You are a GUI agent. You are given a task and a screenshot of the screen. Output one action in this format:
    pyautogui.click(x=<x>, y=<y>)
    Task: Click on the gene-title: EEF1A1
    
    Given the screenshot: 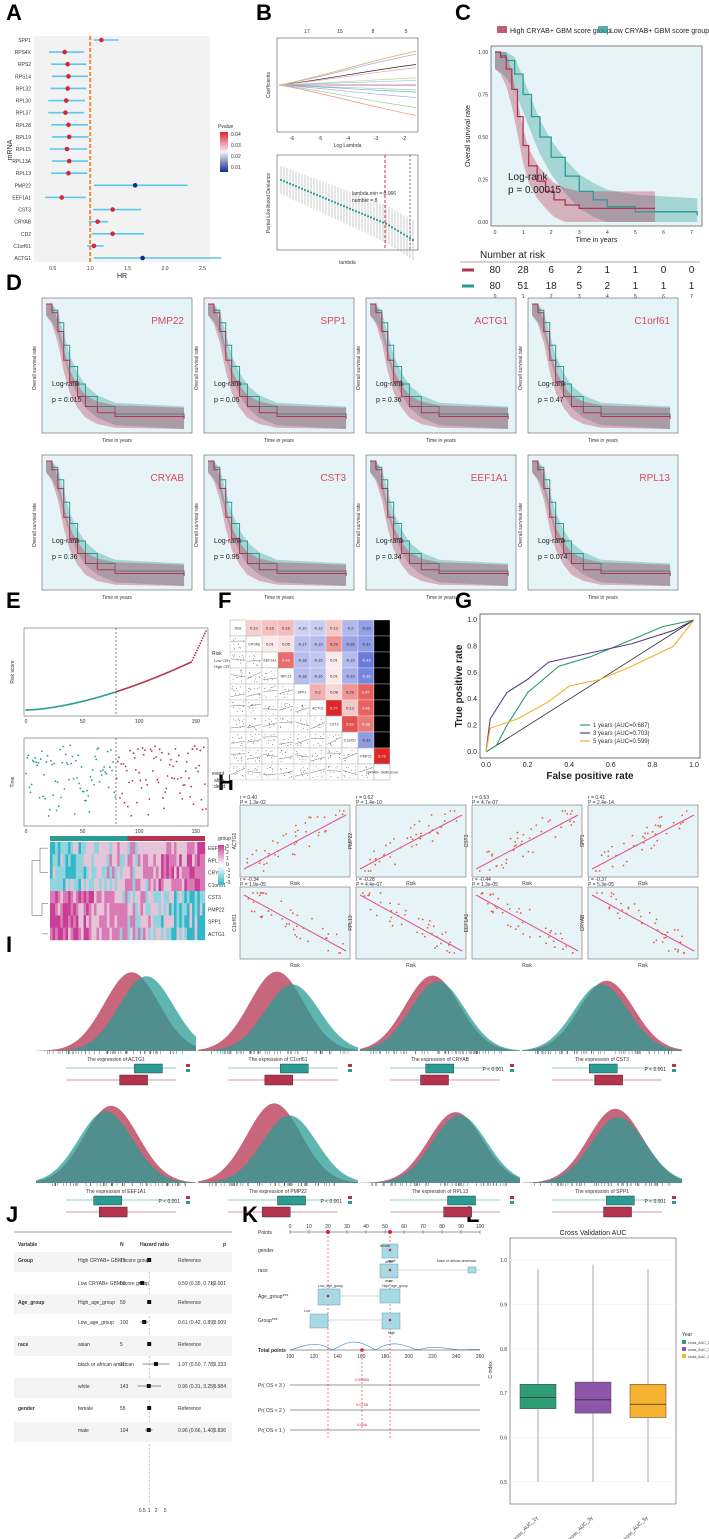 What is the action you would take?
    pyautogui.click(x=490, y=478)
    